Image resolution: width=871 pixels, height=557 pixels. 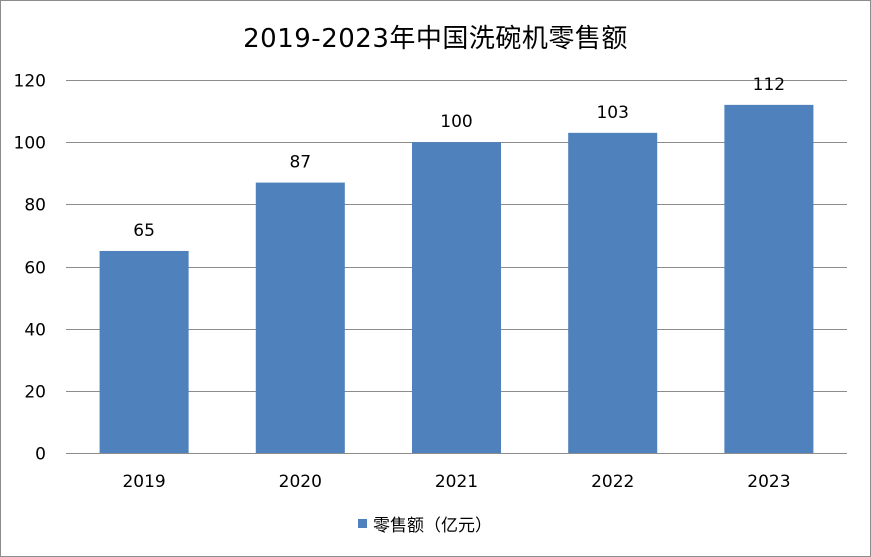 What do you see at coordinates (300, 317) in the screenshot?
I see `bar-2020` at bounding box center [300, 317].